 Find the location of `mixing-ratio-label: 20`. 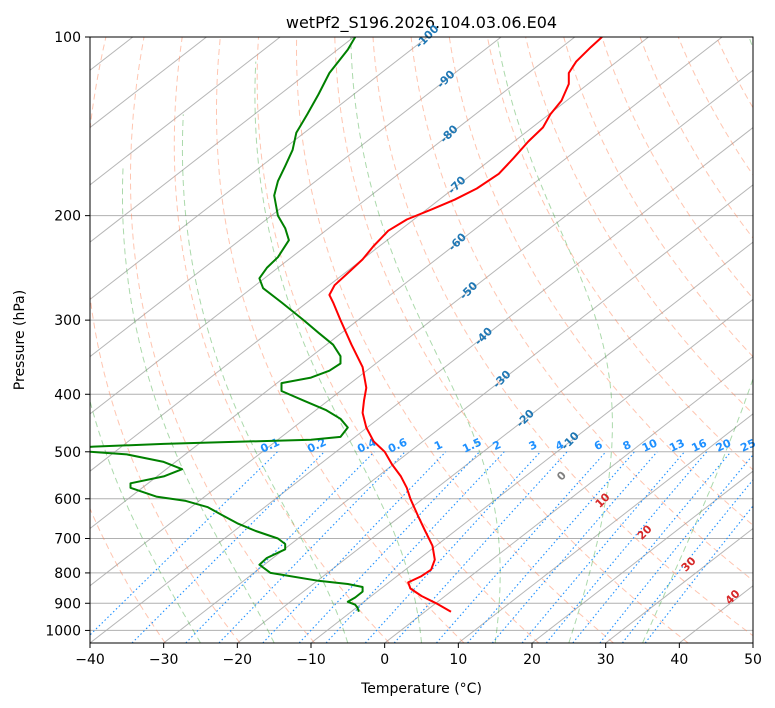

mixing-ratio-label: 20 is located at coordinates (724, 445).